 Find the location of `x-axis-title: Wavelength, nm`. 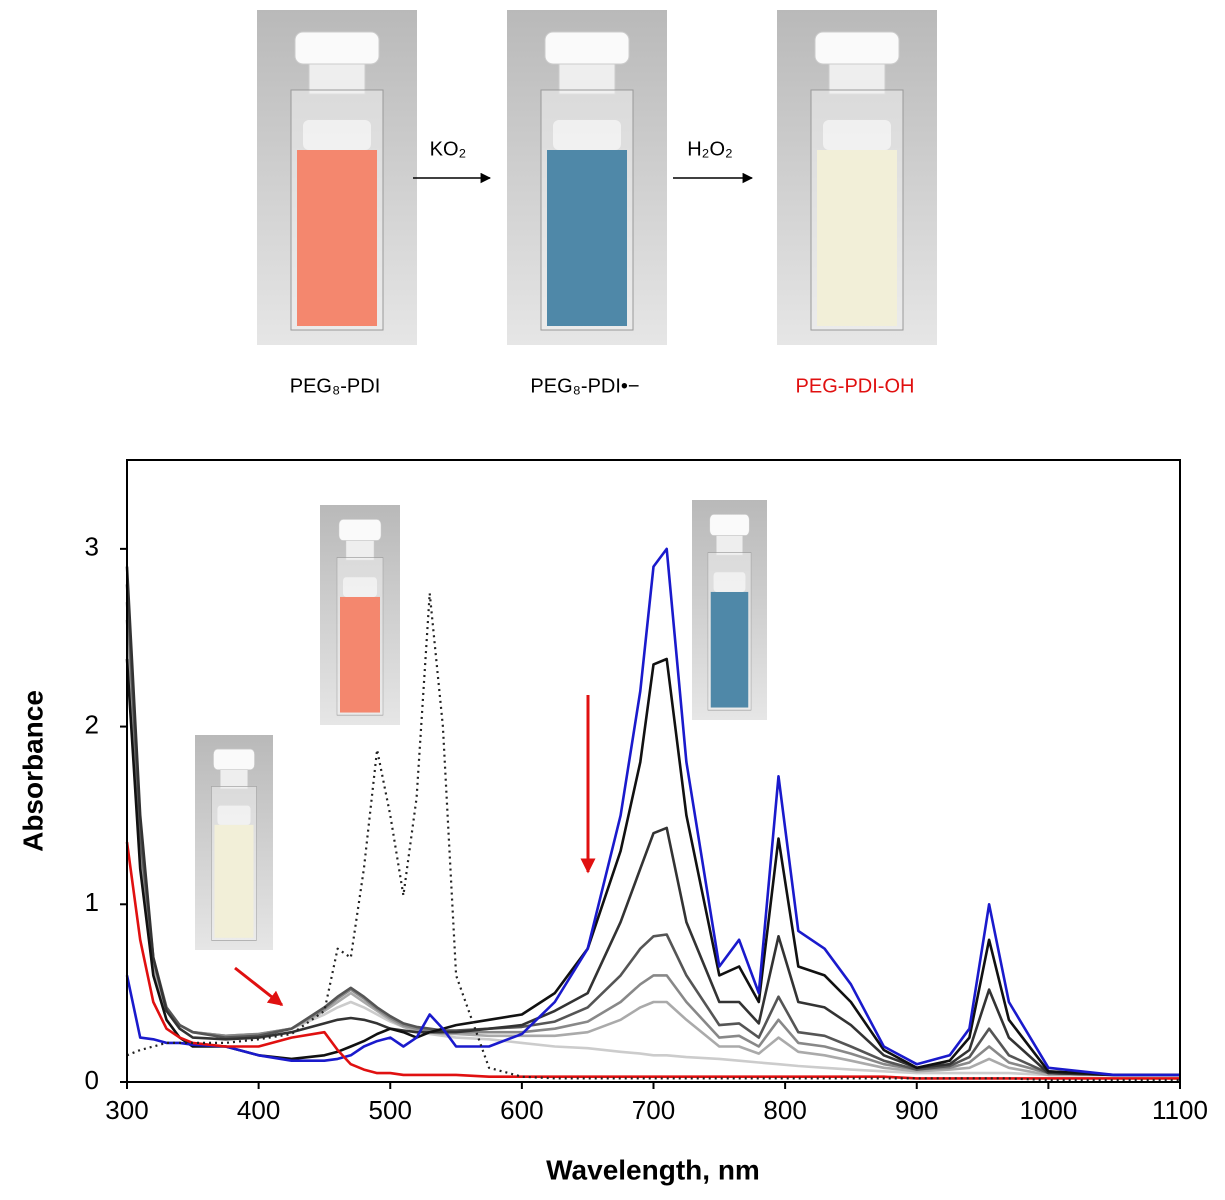

x-axis-title: Wavelength, nm is located at coordinates (653, 1169).